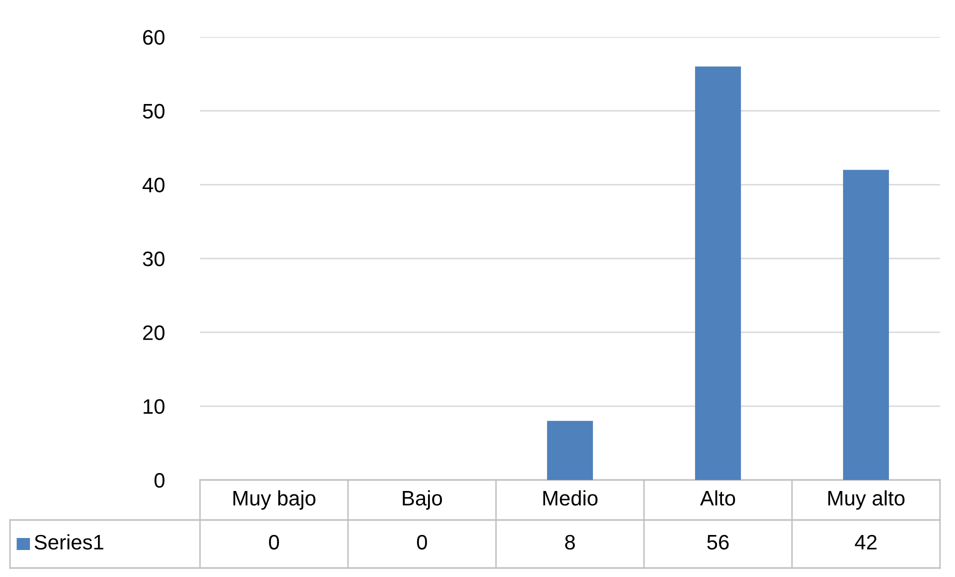  I want to click on x-tick-label: Muy alto, so click(866, 500).